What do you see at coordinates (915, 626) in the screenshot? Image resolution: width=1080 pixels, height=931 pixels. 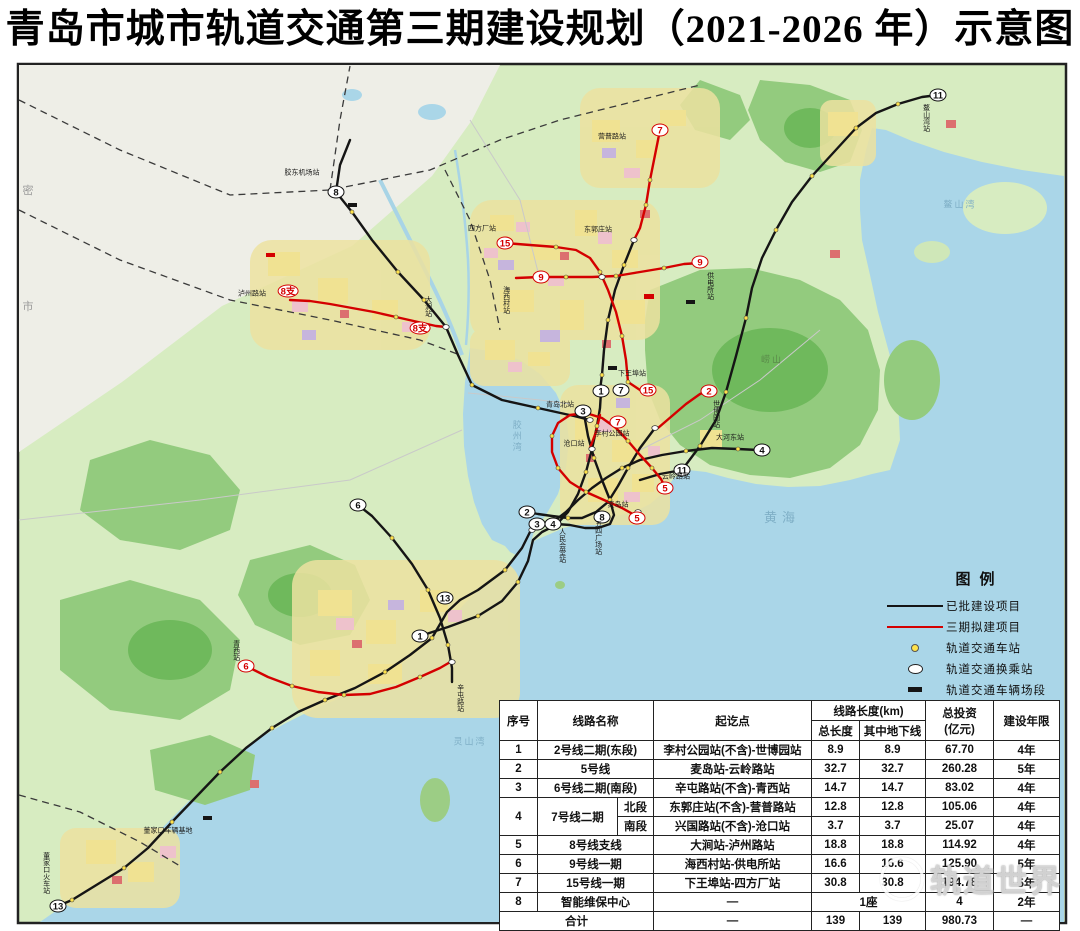 I see `legend-line-red-icon` at bounding box center [915, 626].